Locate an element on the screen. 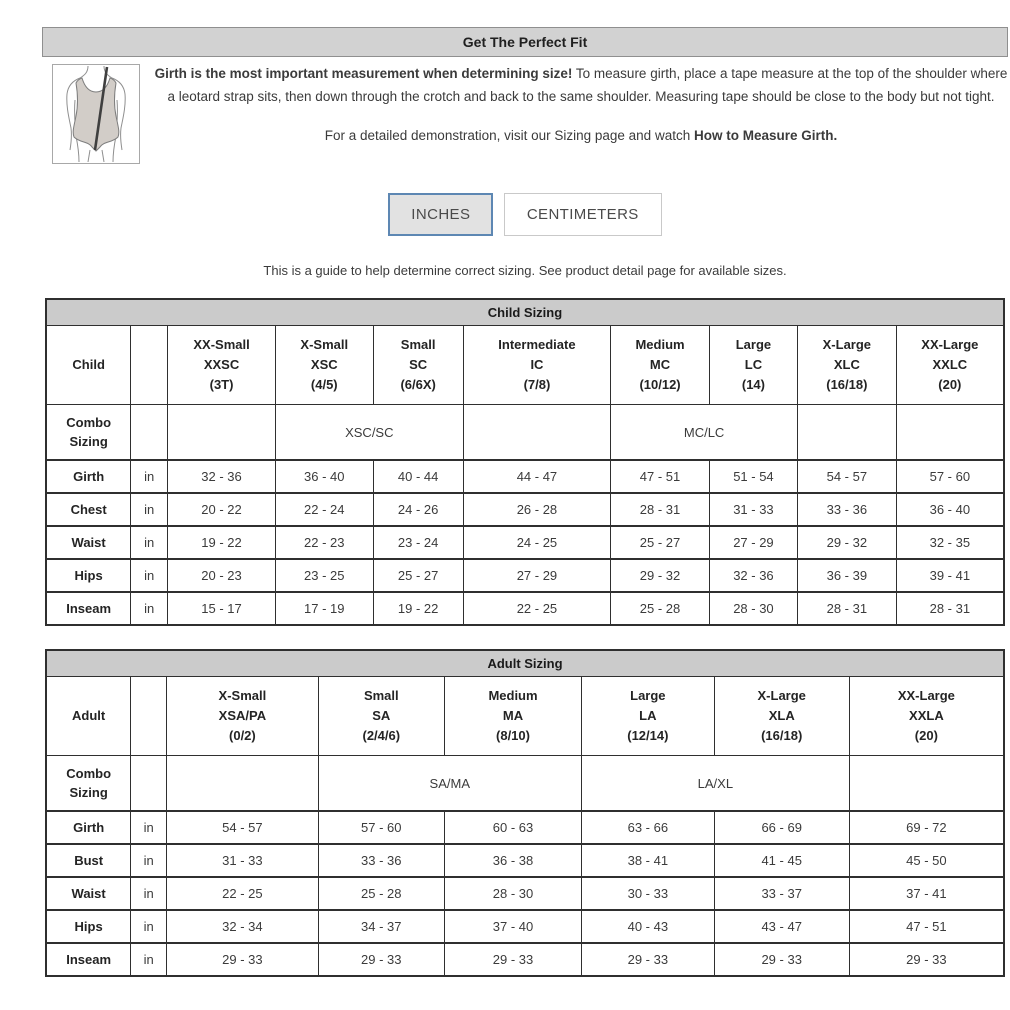  measurement-value-cell: 66 - 69 is located at coordinates (781, 827).